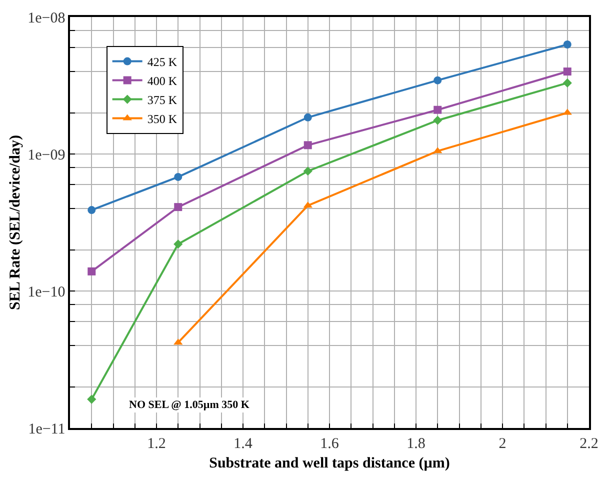 Image resolution: width=608 pixels, height=478 pixels. What do you see at coordinates (15, 222) in the screenshot?
I see `y-axis-title: SEL Rate (SEL/device/day)` at bounding box center [15, 222].